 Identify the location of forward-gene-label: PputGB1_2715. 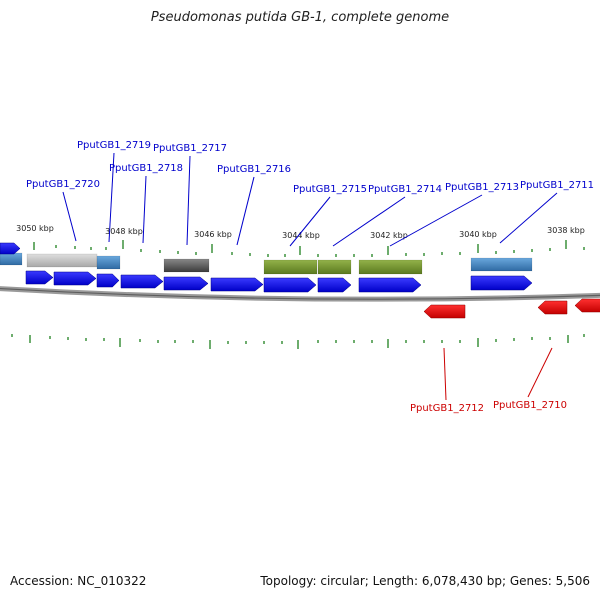
(330, 189).